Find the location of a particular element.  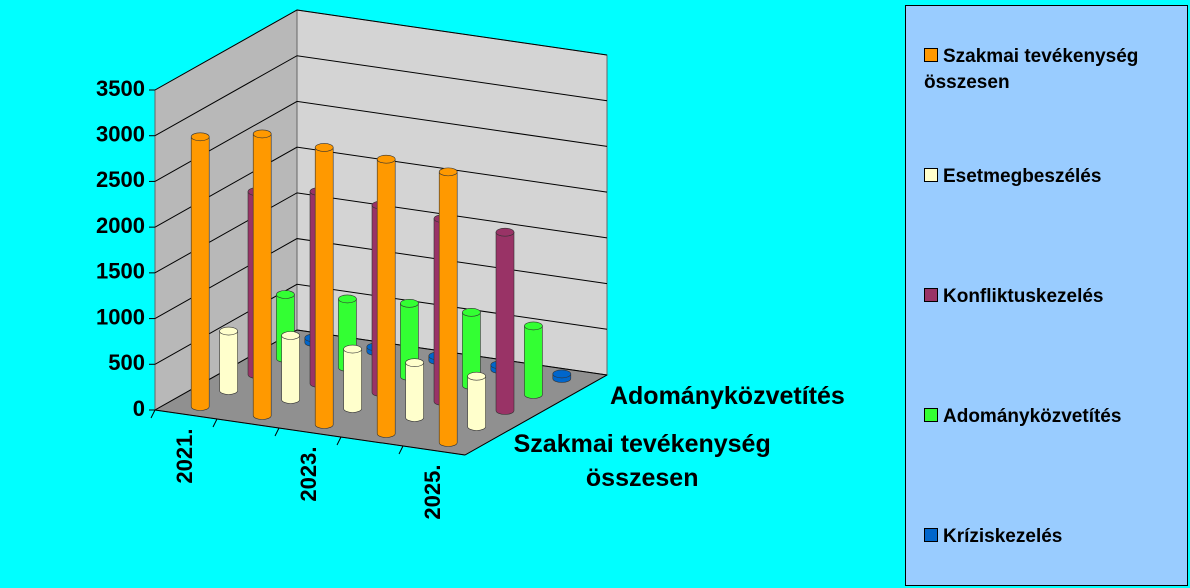

depth-axis is located at coordinates (536, 415).